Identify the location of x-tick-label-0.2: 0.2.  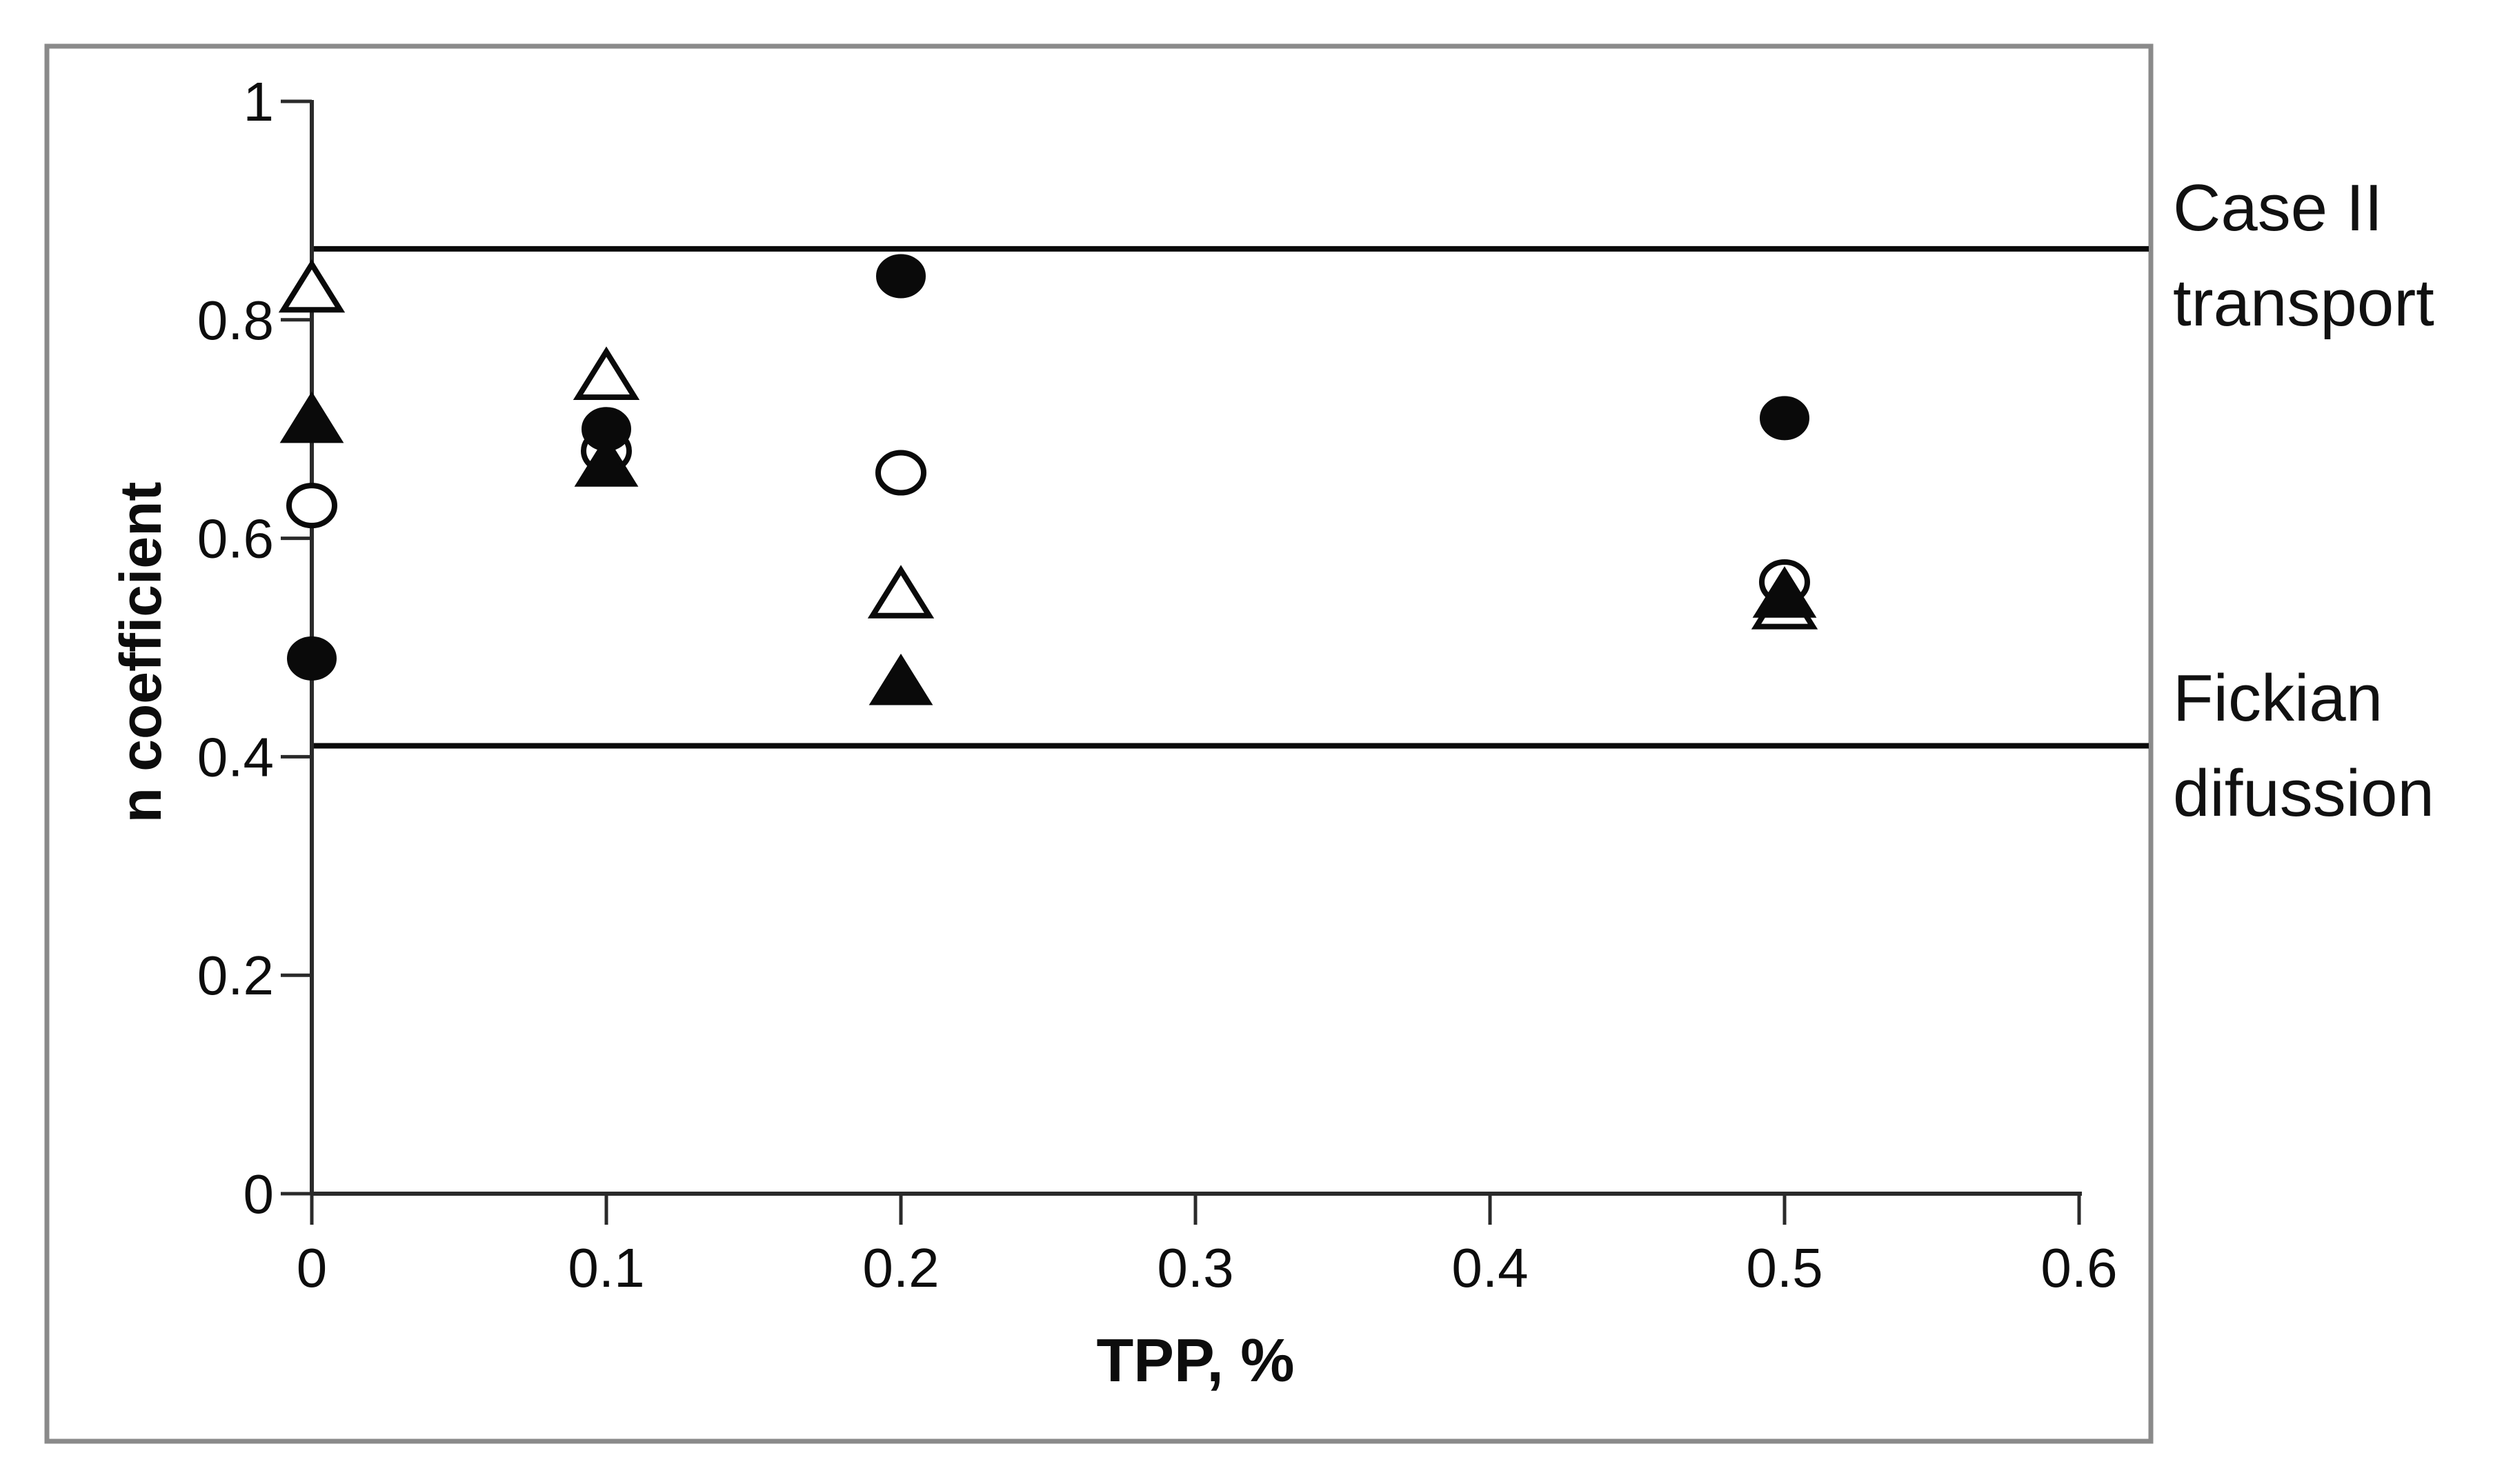
(900, 1267).